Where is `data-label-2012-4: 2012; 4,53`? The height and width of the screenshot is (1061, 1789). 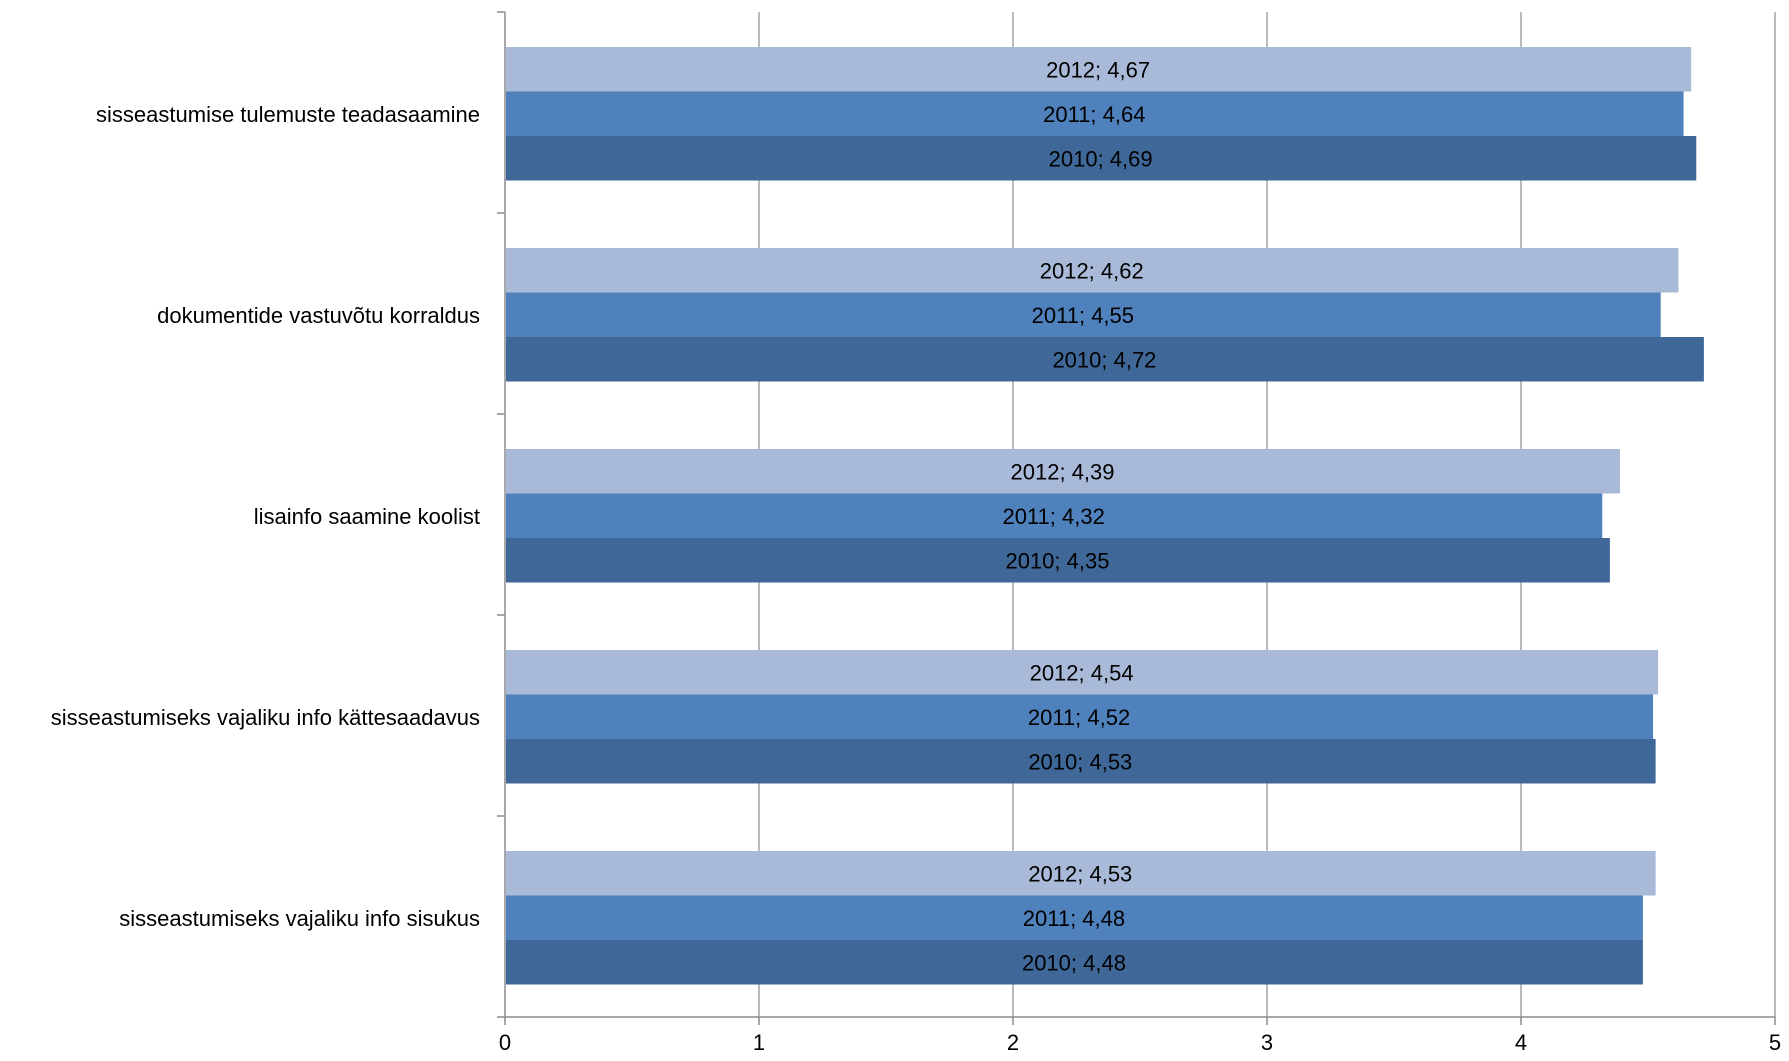 data-label-2012-4: 2012; 4,53 is located at coordinates (1080, 873).